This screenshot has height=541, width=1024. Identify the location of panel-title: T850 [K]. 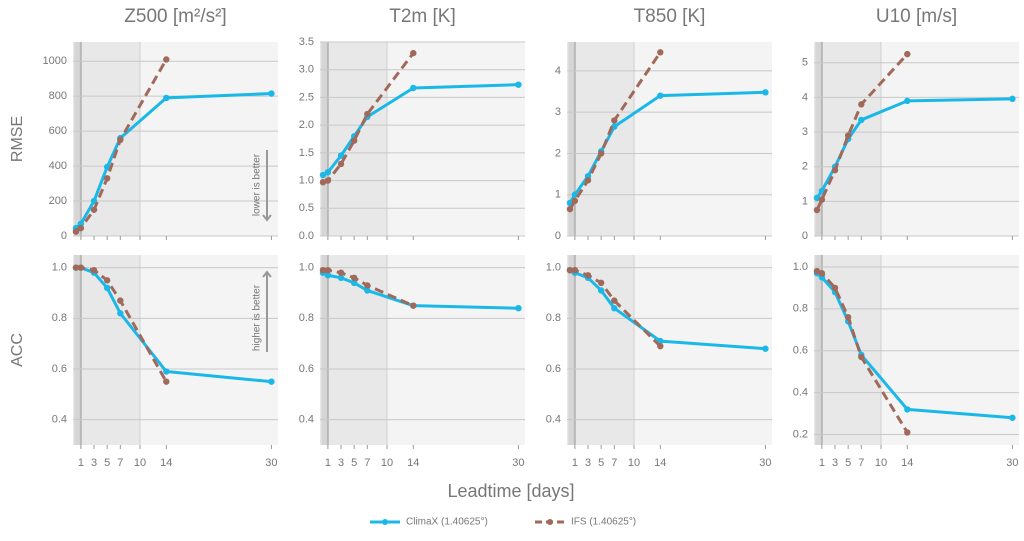
(670, 16).